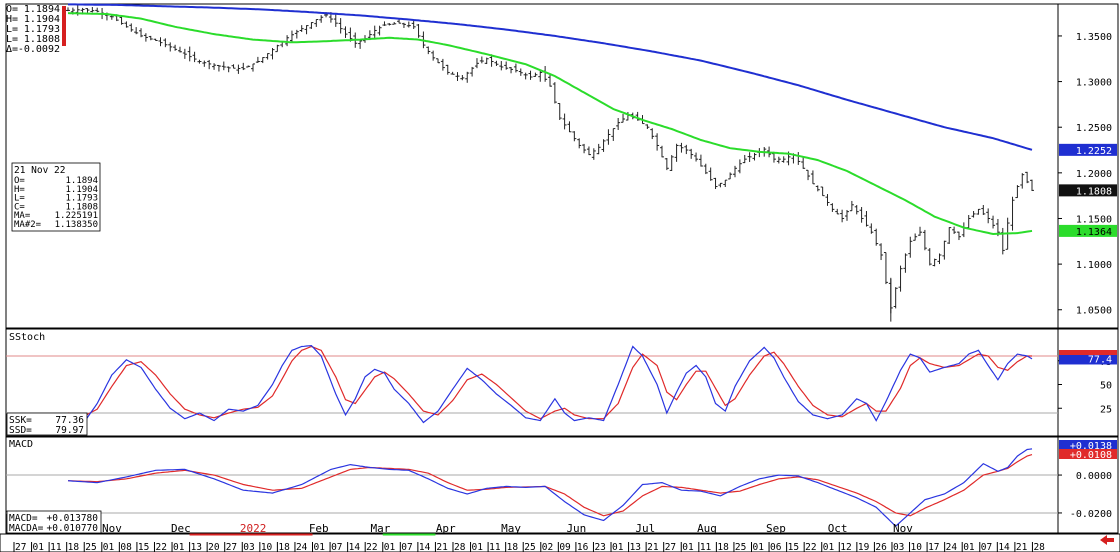 This screenshot has height=552, width=1120. I want to click on month-label: Nov, so click(903, 528).